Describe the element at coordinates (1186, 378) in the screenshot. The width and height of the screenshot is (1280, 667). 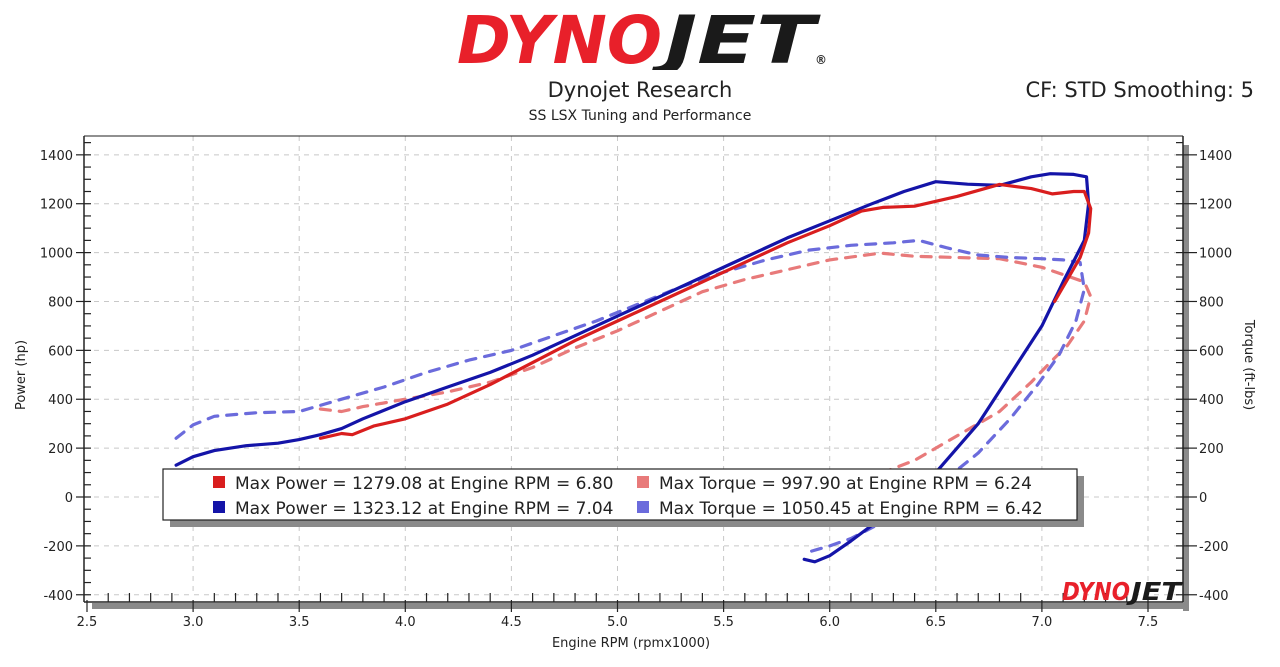
I see `frame-shadow-right` at that location.